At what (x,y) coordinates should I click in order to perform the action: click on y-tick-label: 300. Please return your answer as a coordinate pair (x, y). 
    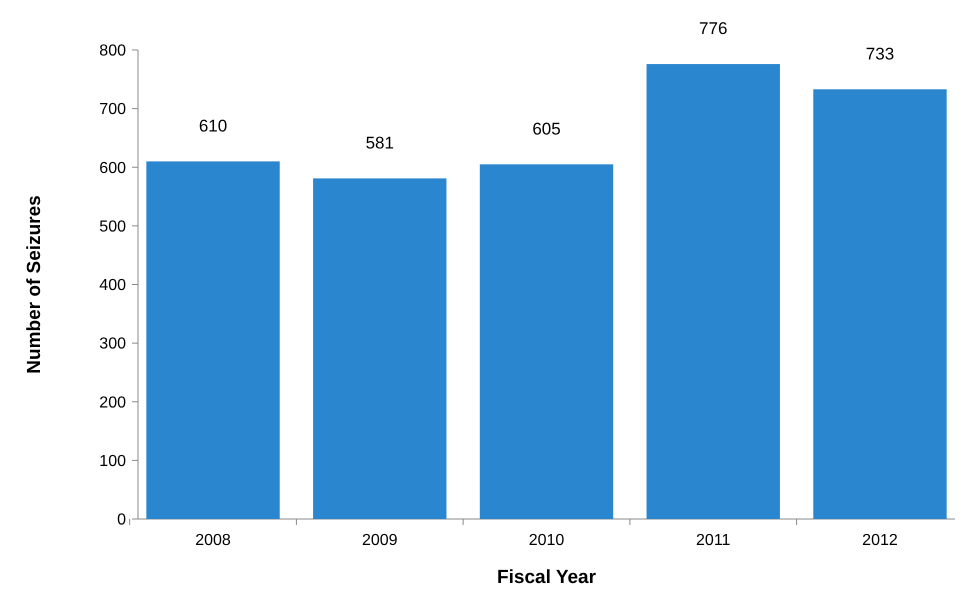
    Looking at the image, I should click on (112, 344).